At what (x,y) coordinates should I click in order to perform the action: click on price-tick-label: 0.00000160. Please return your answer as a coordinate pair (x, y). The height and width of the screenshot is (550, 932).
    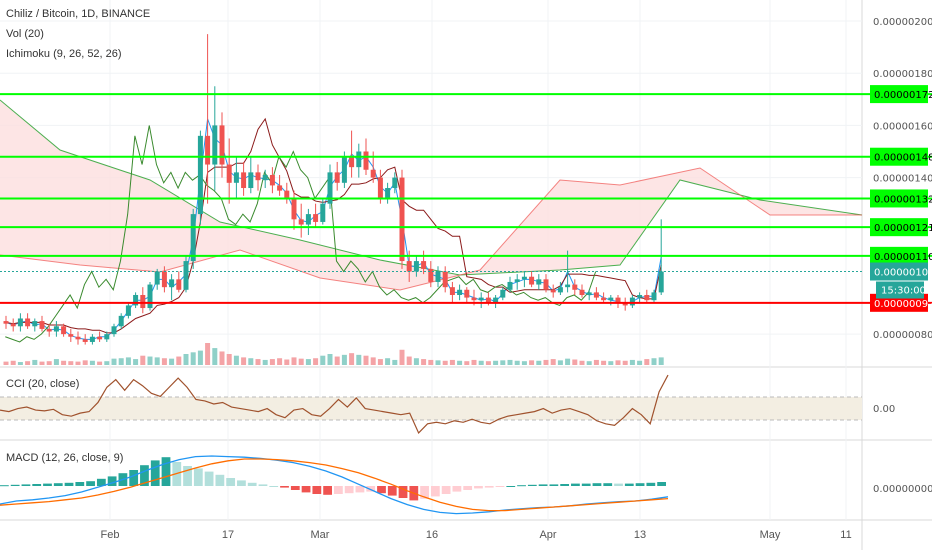
    Looking at the image, I should click on (902, 126).